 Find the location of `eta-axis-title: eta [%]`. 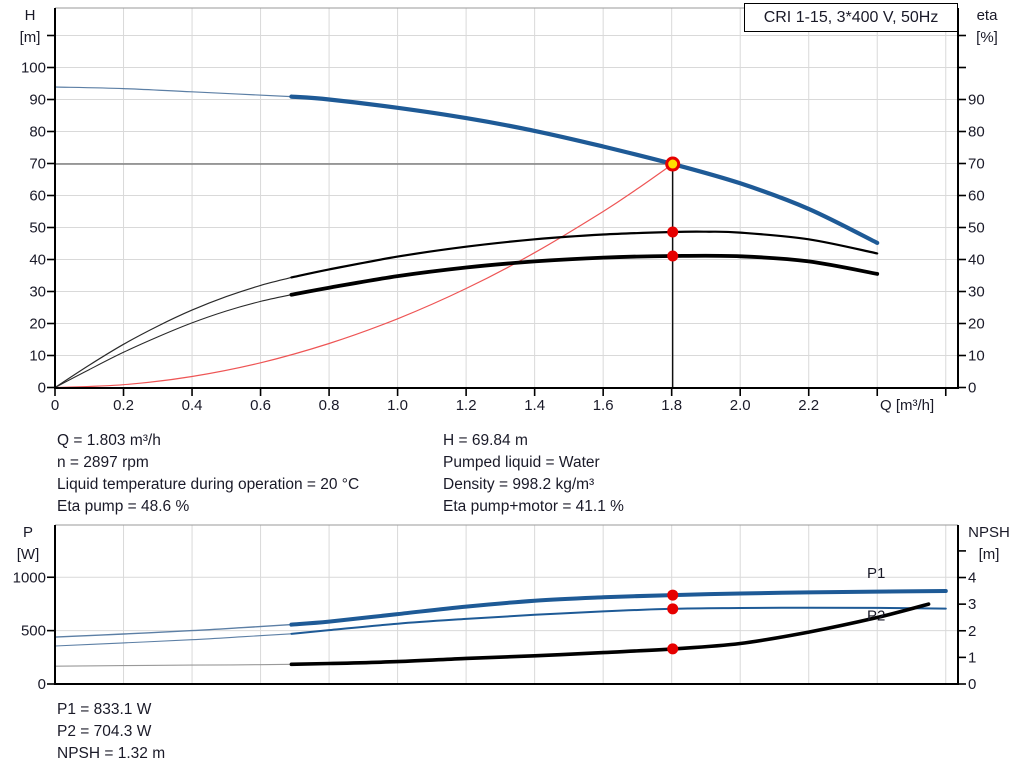

eta-axis-title: eta [%] is located at coordinates (987, 27).